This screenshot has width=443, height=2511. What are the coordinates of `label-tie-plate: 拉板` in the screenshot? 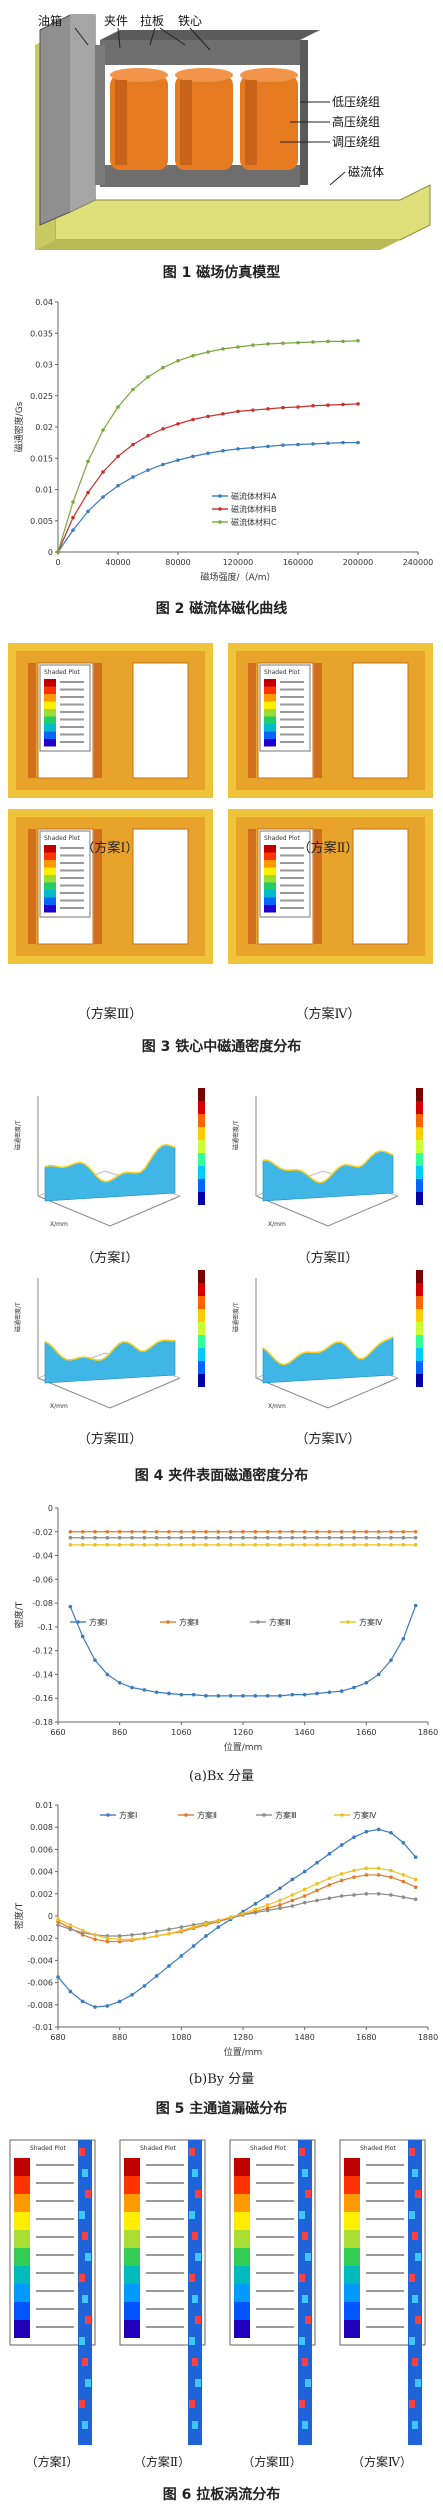 It's located at (152, 21).